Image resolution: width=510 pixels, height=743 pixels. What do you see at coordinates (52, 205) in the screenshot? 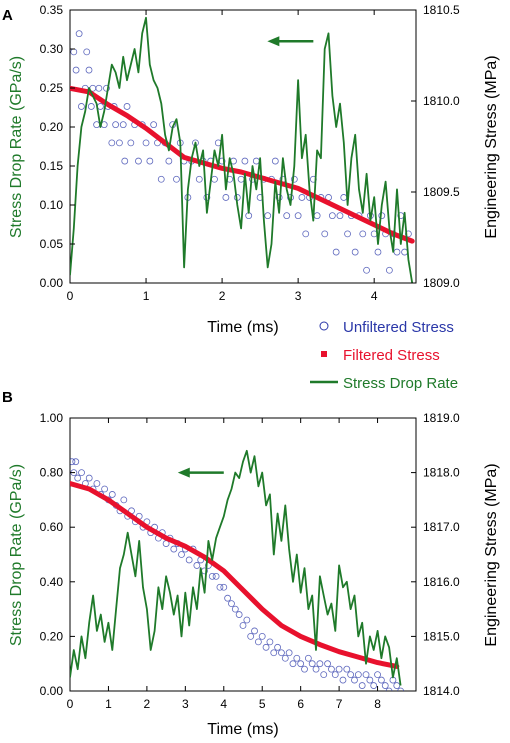
I see `y-left-tick-label: 0.10` at bounding box center [52, 205].